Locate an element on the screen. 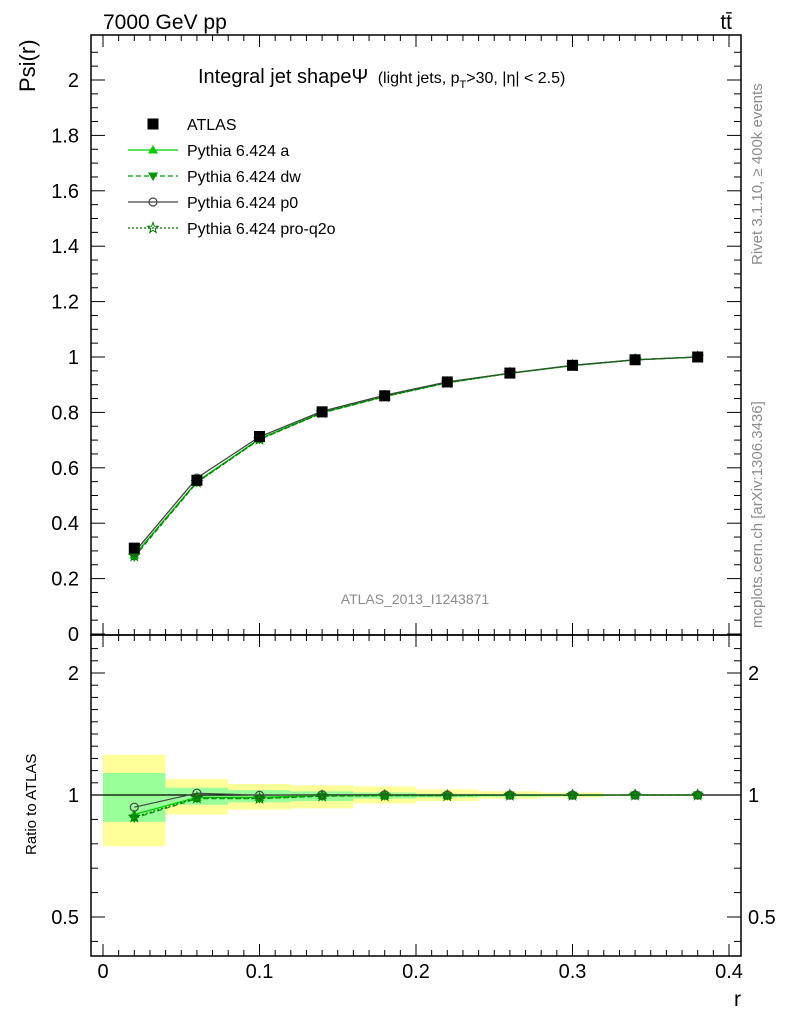  ratio-series-line is located at coordinates (416, 806).